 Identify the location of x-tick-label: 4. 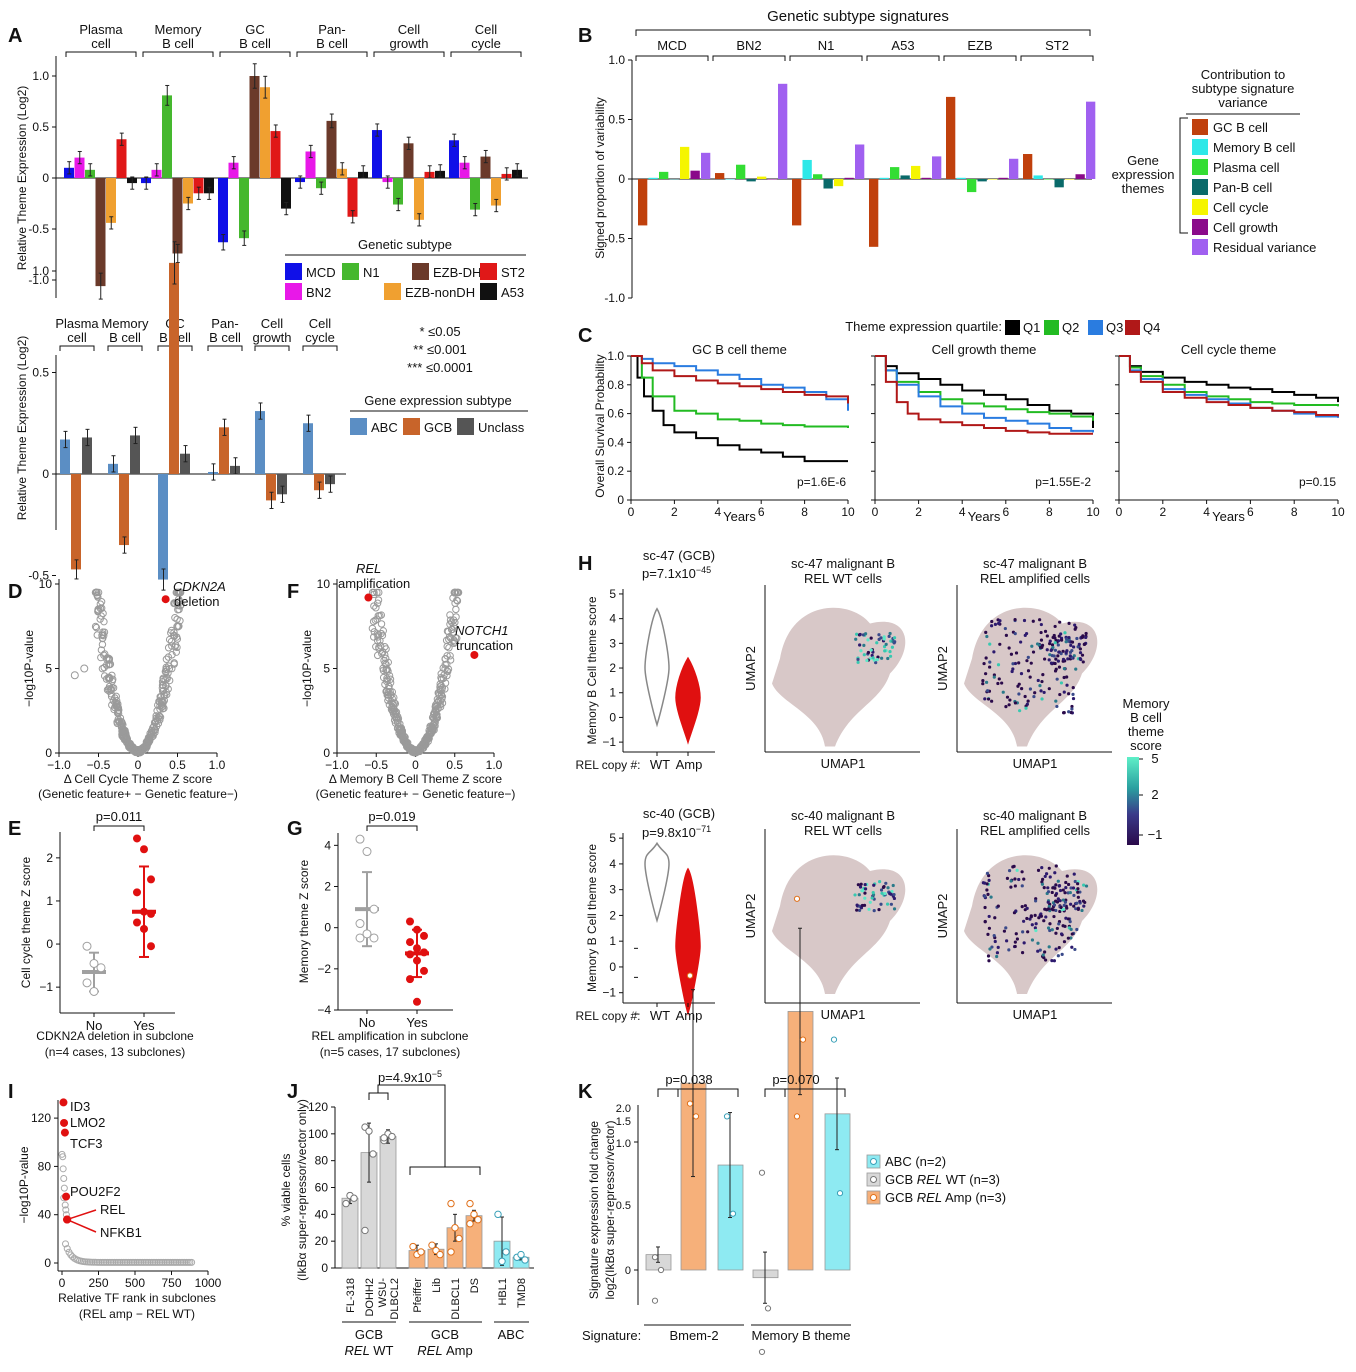
(1206, 512).